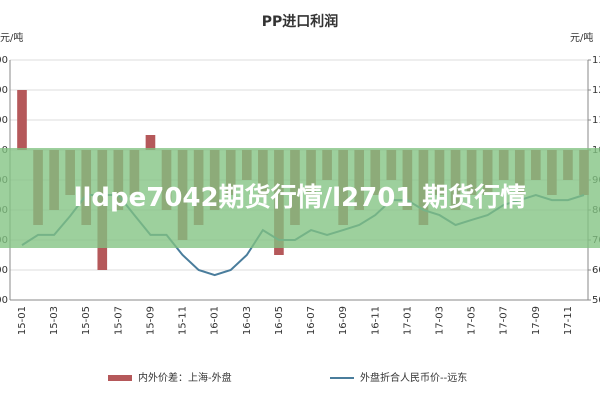  What do you see at coordinates (596, 300) in the screenshot?
I see `y2-tick-label: 5000` at bounding box center [596, 300].